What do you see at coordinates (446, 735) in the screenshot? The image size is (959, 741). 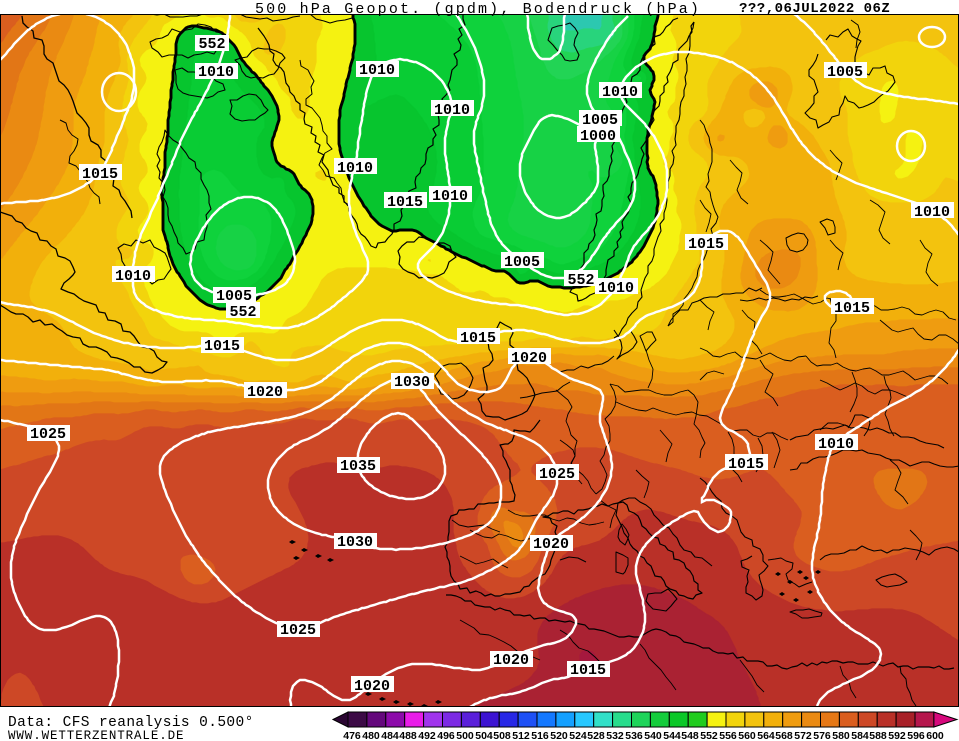 I see `svg-text: 496` at bounding box center [446, 735].